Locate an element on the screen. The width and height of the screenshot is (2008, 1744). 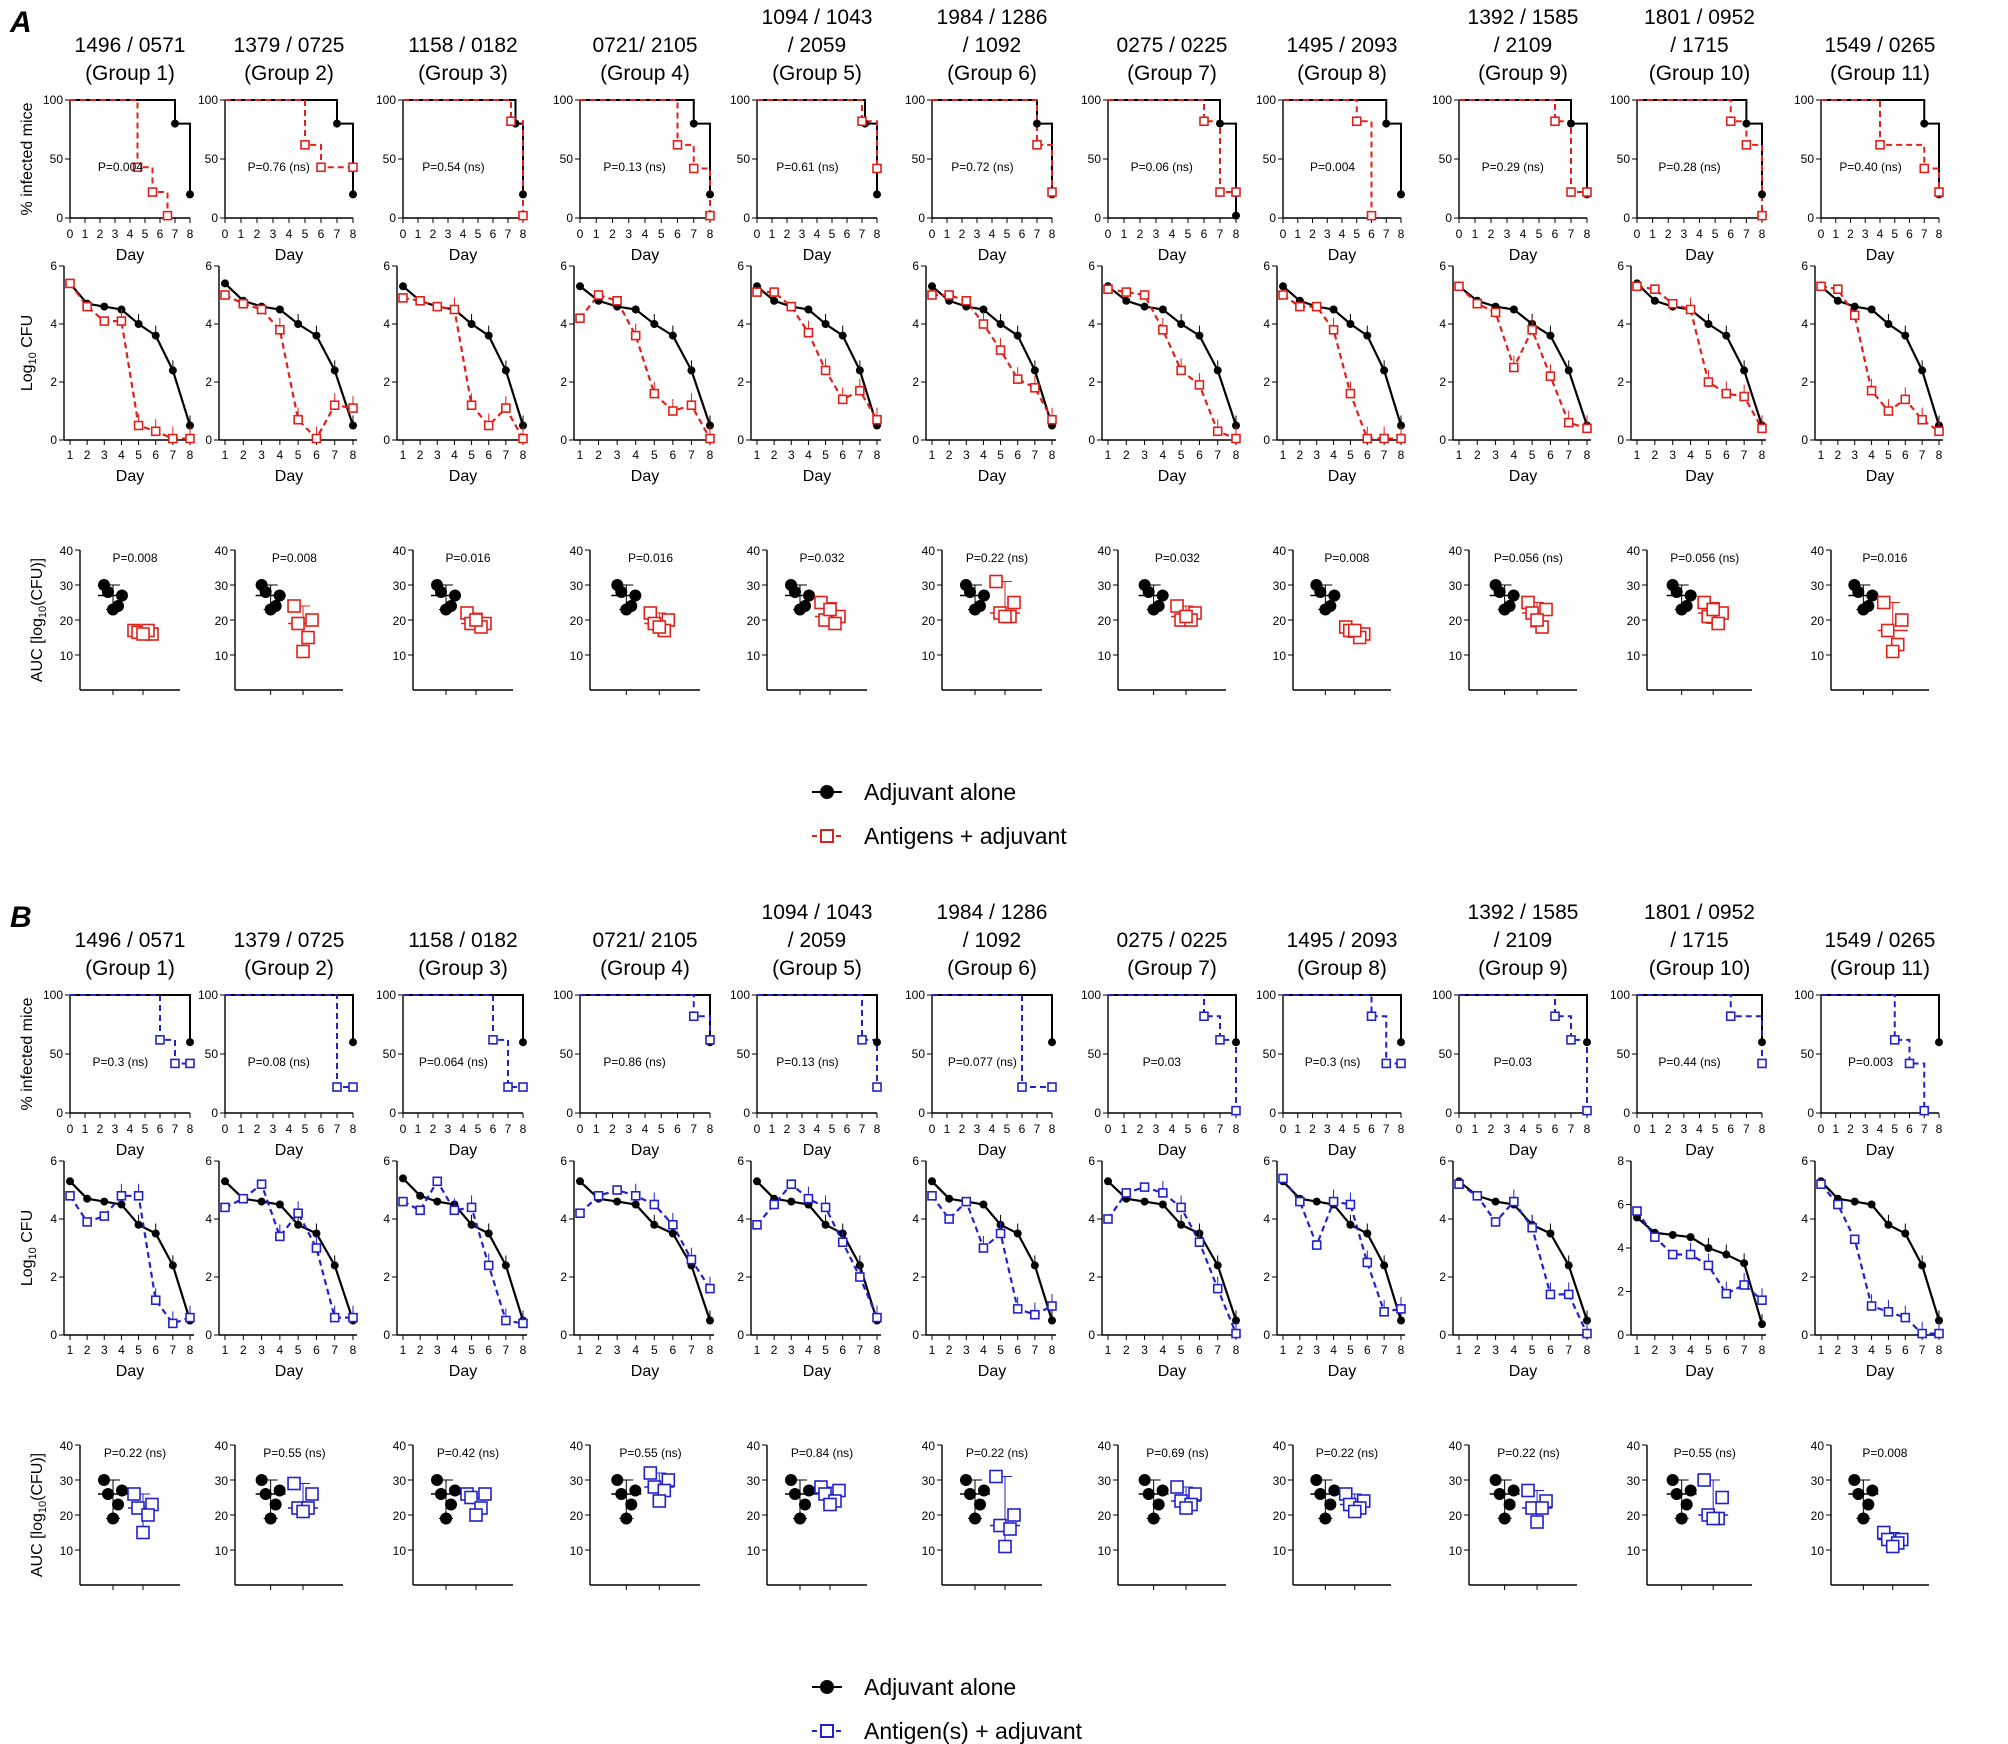
group-header-line: (Group 4) is located at coordinates (645, 73).